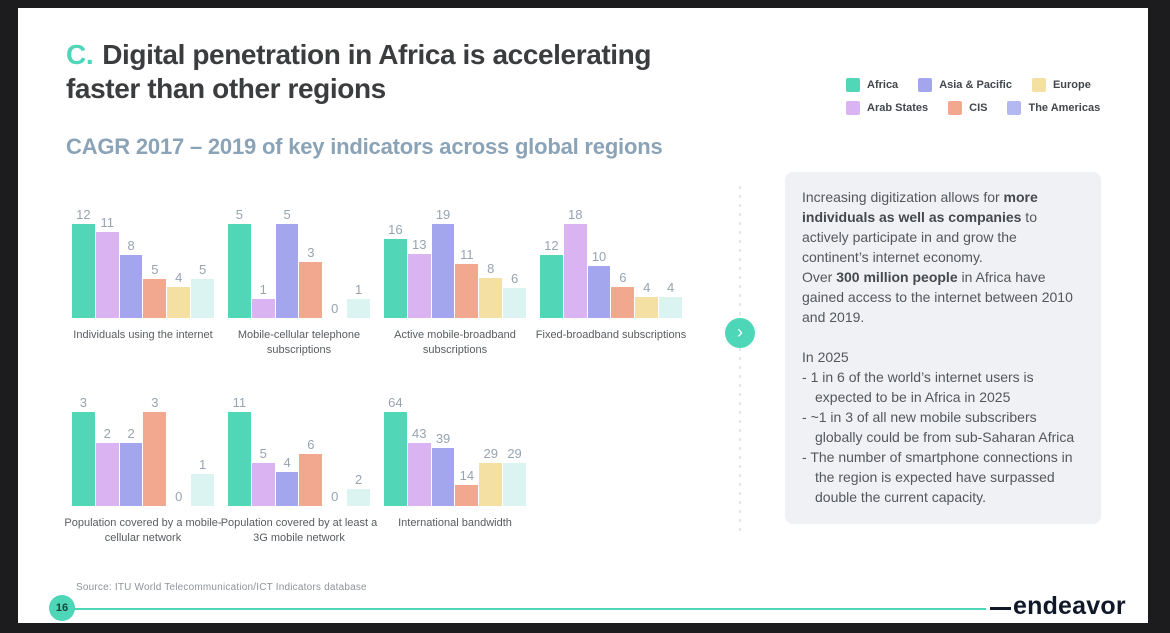  Describe the element at coordinates (395, 270) in the screenshot. I see `bar-group-africa: 16` at that location.